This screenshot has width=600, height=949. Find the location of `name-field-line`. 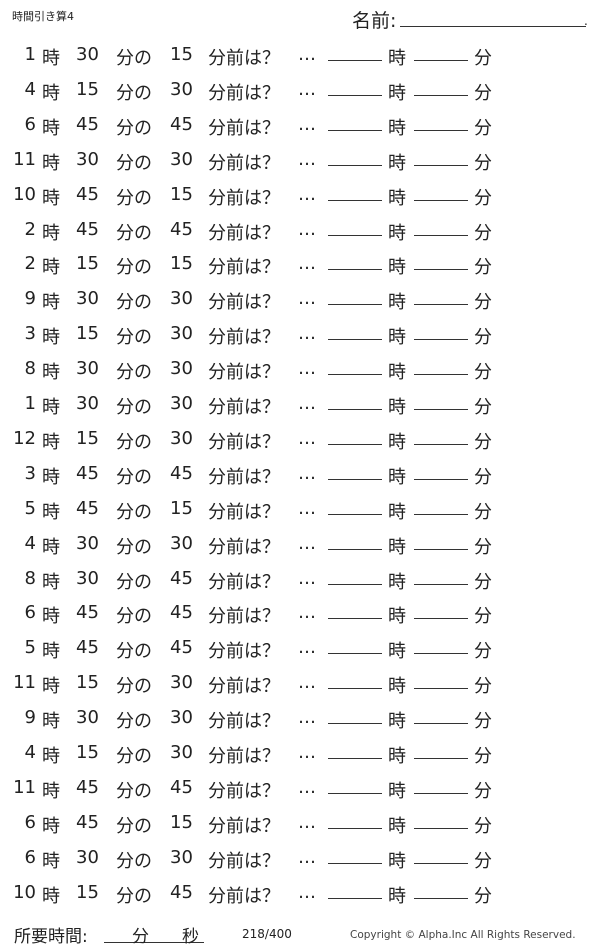

name-field-line is located at coordinates (493, 26).